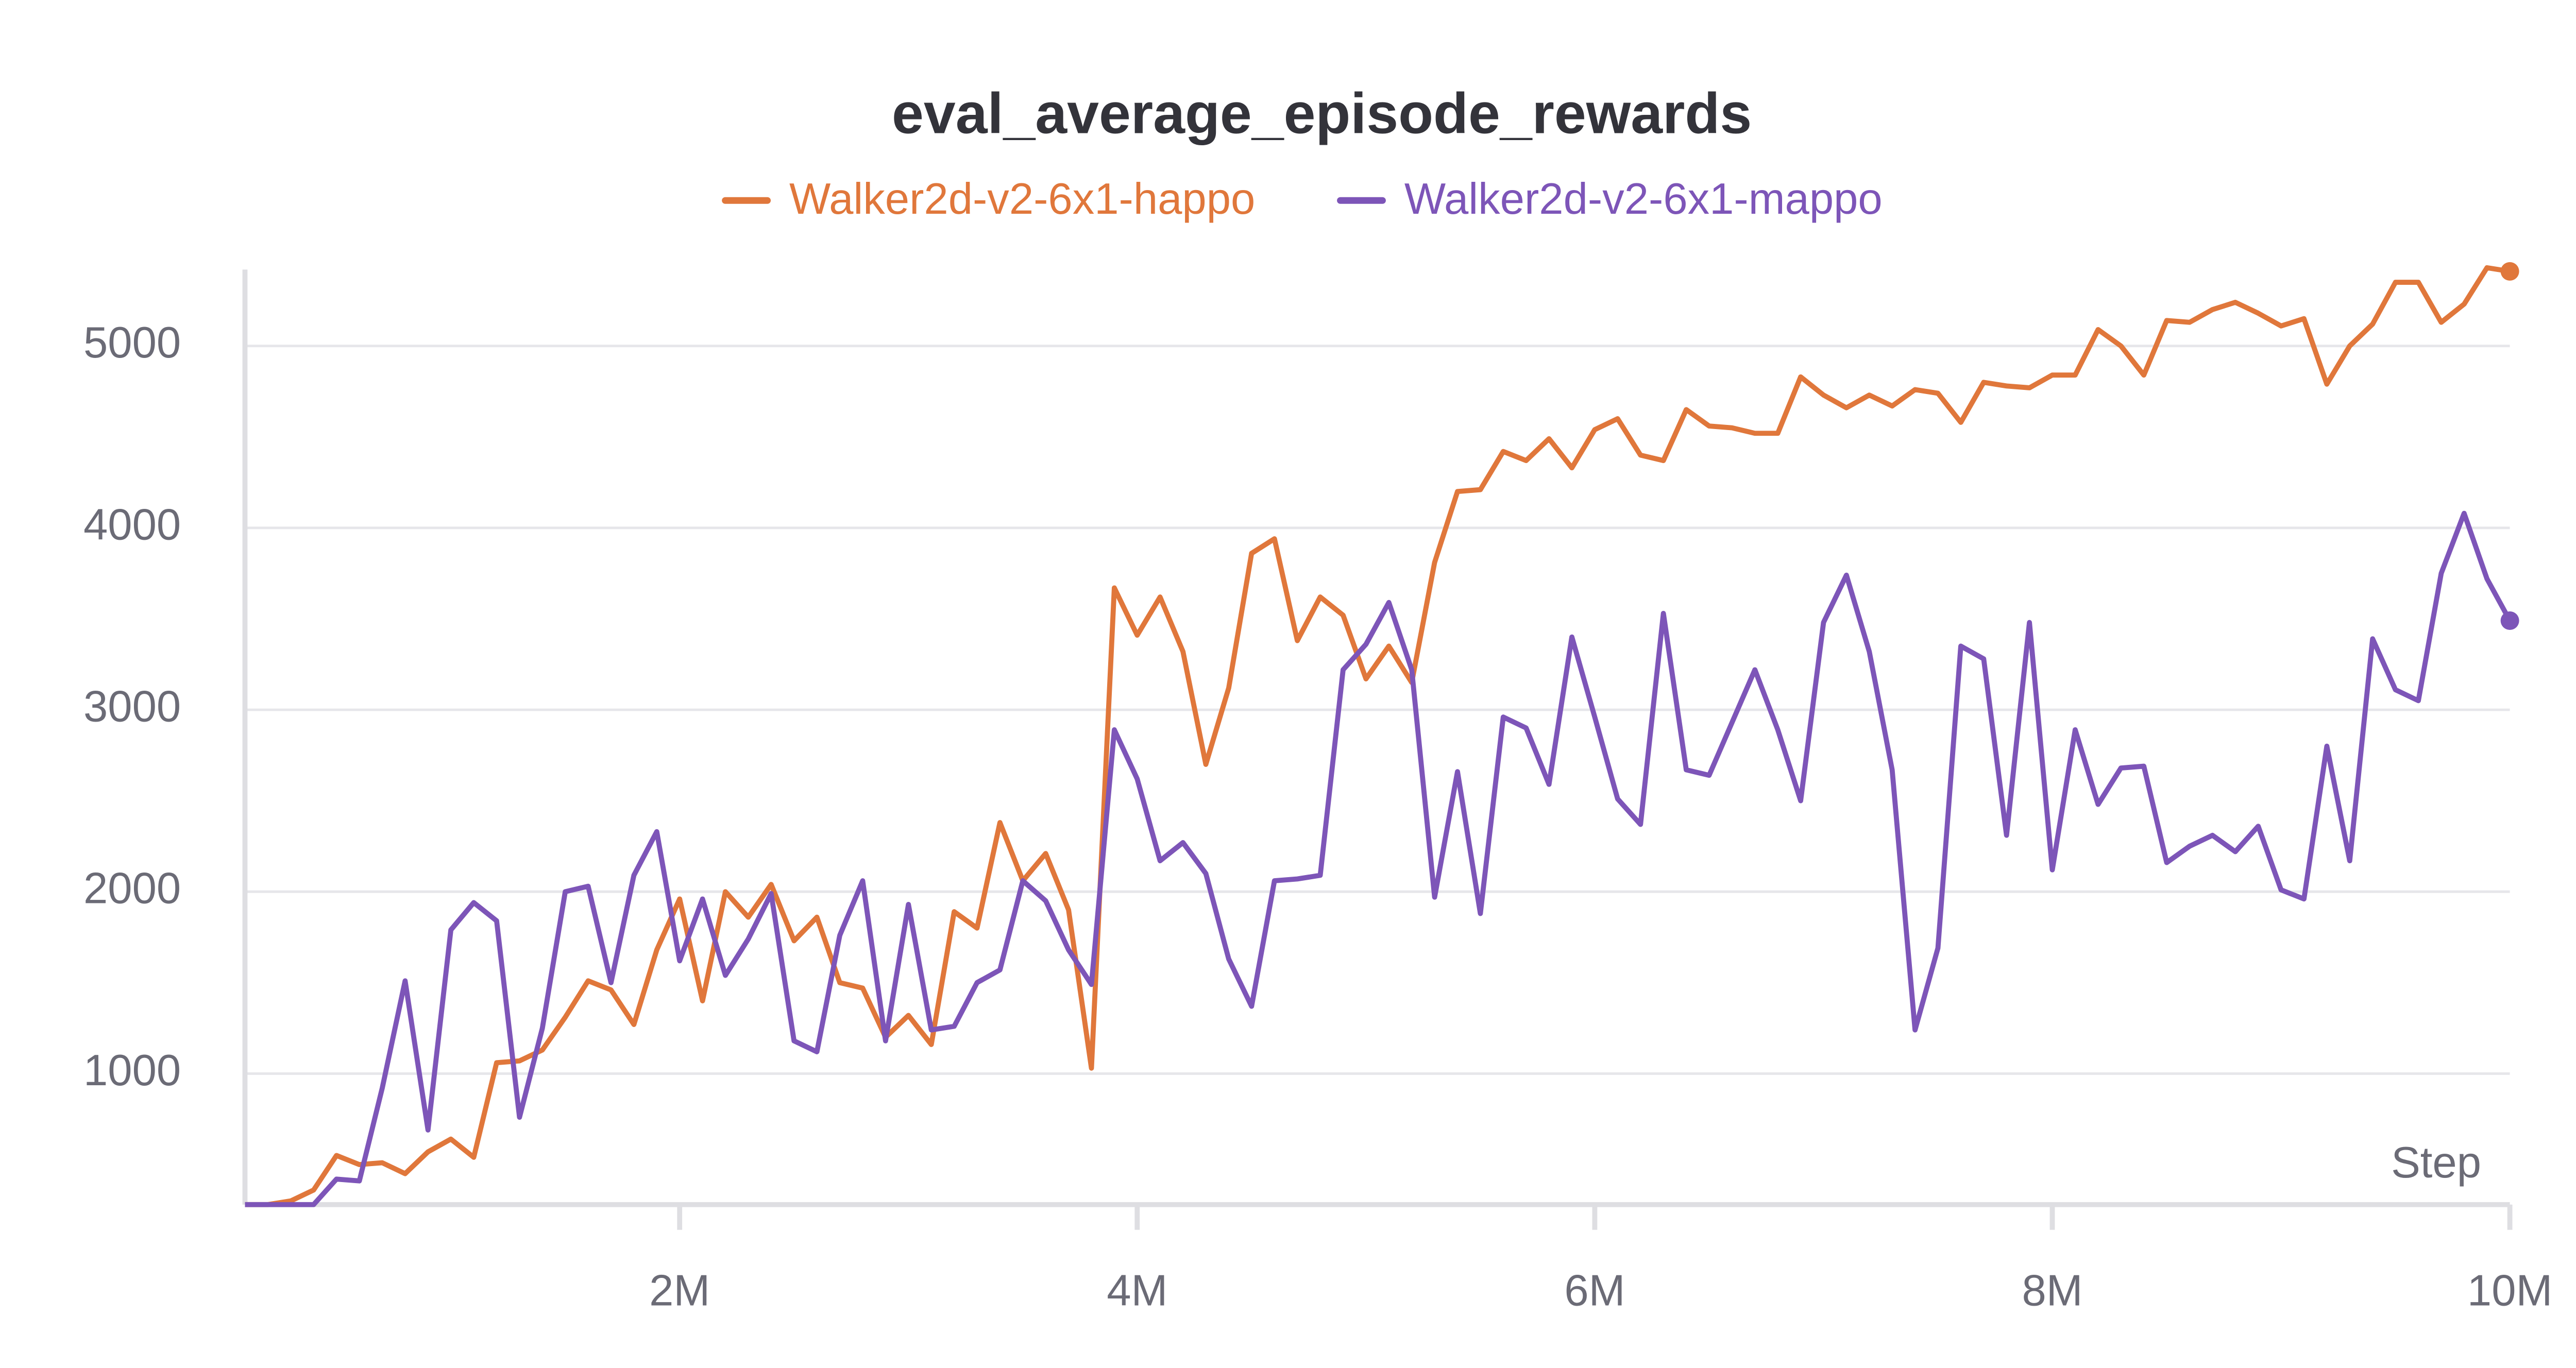  Describe the element at coordinates (1022, 199) in the screenshot. I see `legend-label: Walker2d-v2-6x1-happo` at that location.